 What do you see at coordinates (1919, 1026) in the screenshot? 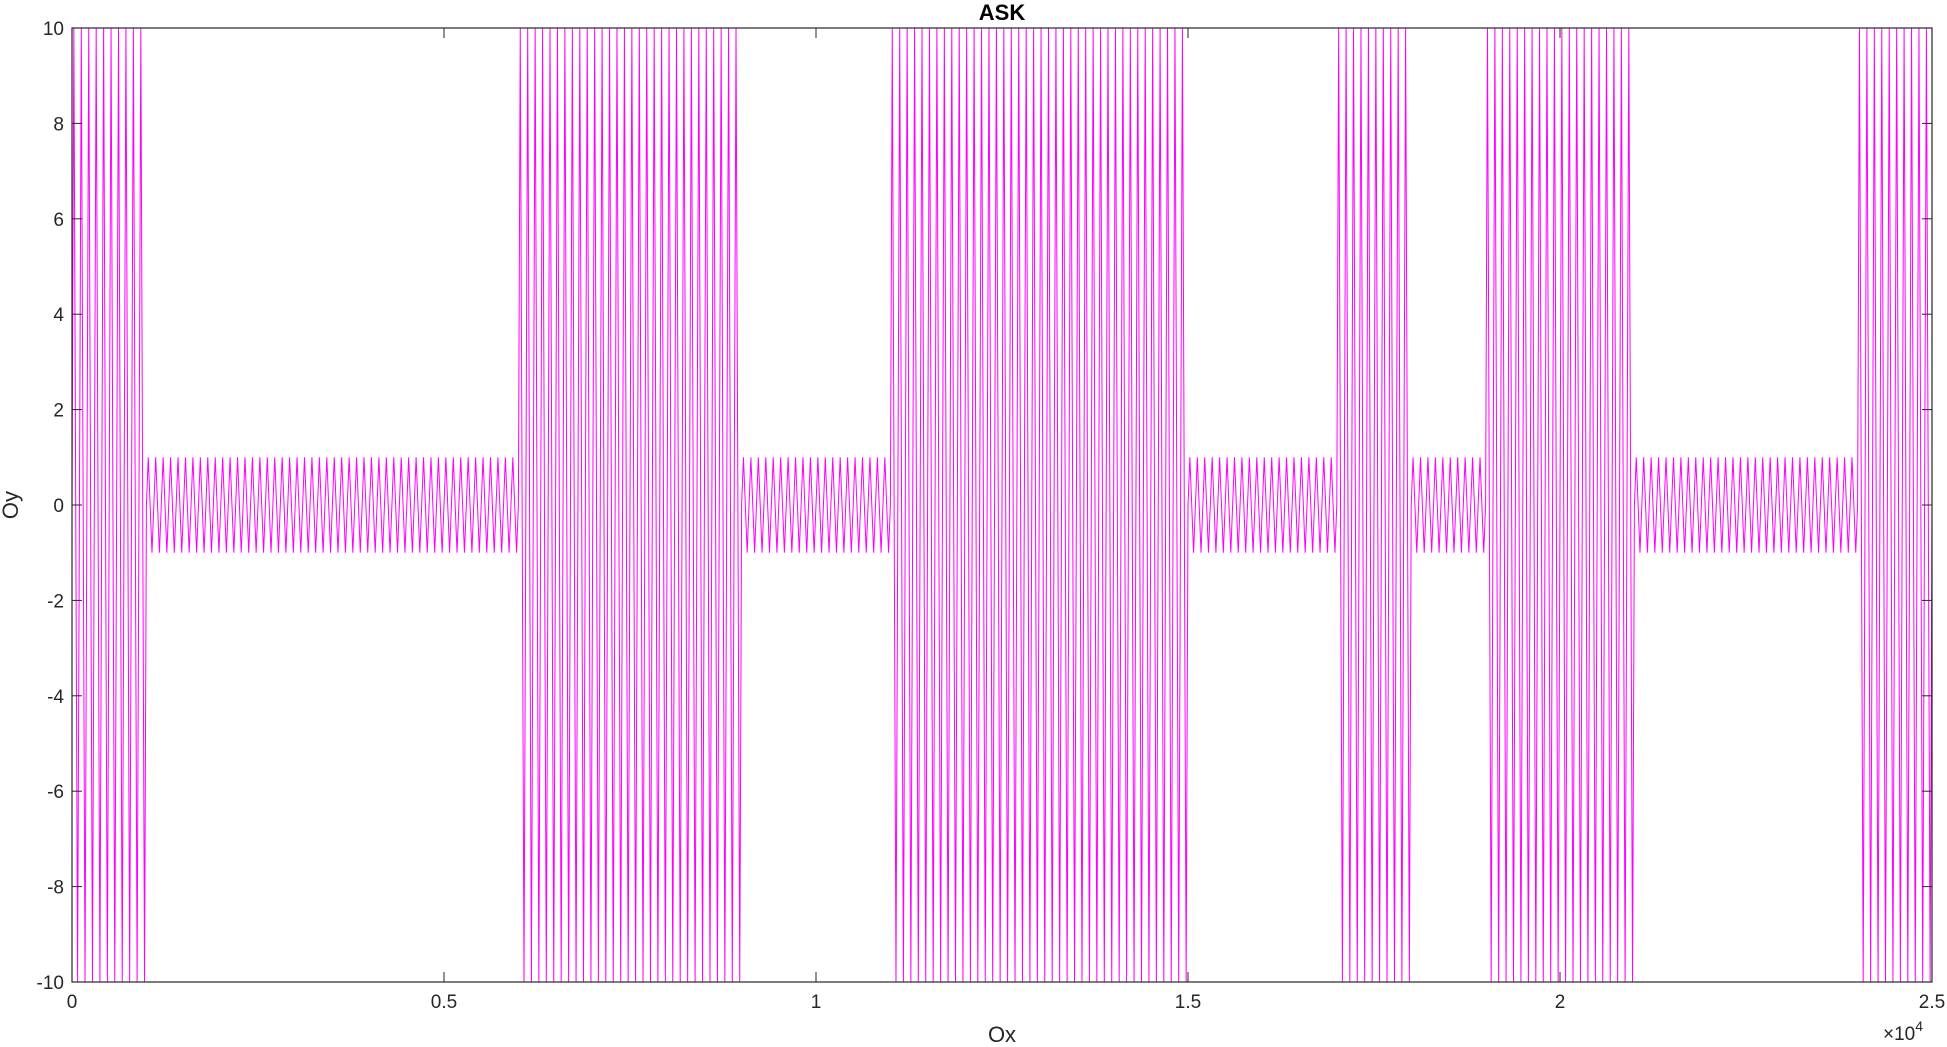
I see `x-exponent-power: 4` at bounding box center [1919, 1026].